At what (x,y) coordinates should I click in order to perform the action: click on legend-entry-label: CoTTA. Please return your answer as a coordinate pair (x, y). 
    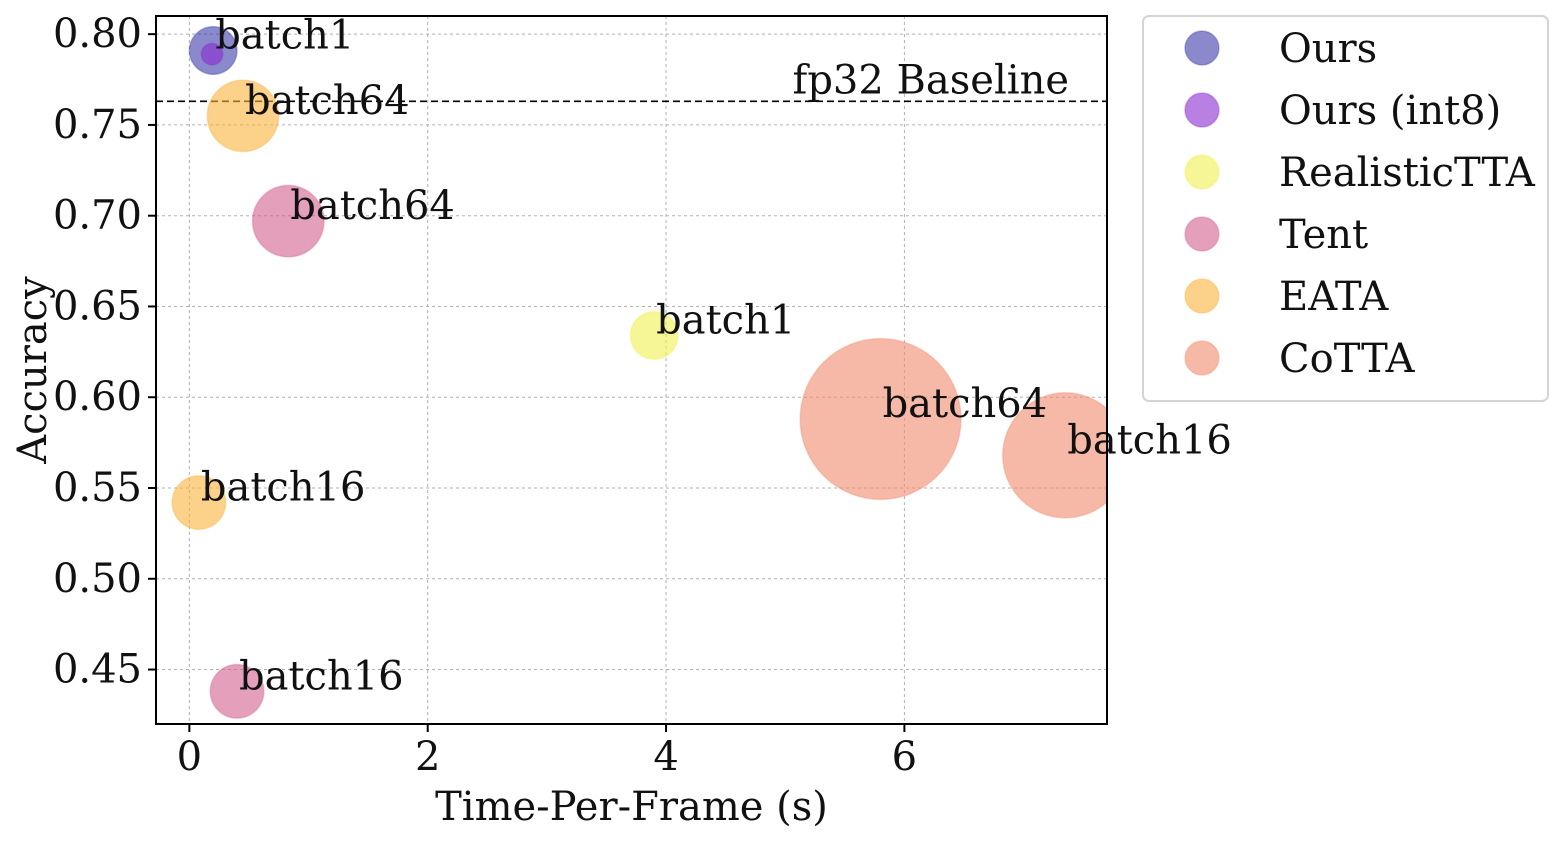
    Looking at the image, I should click on (1347, 359).